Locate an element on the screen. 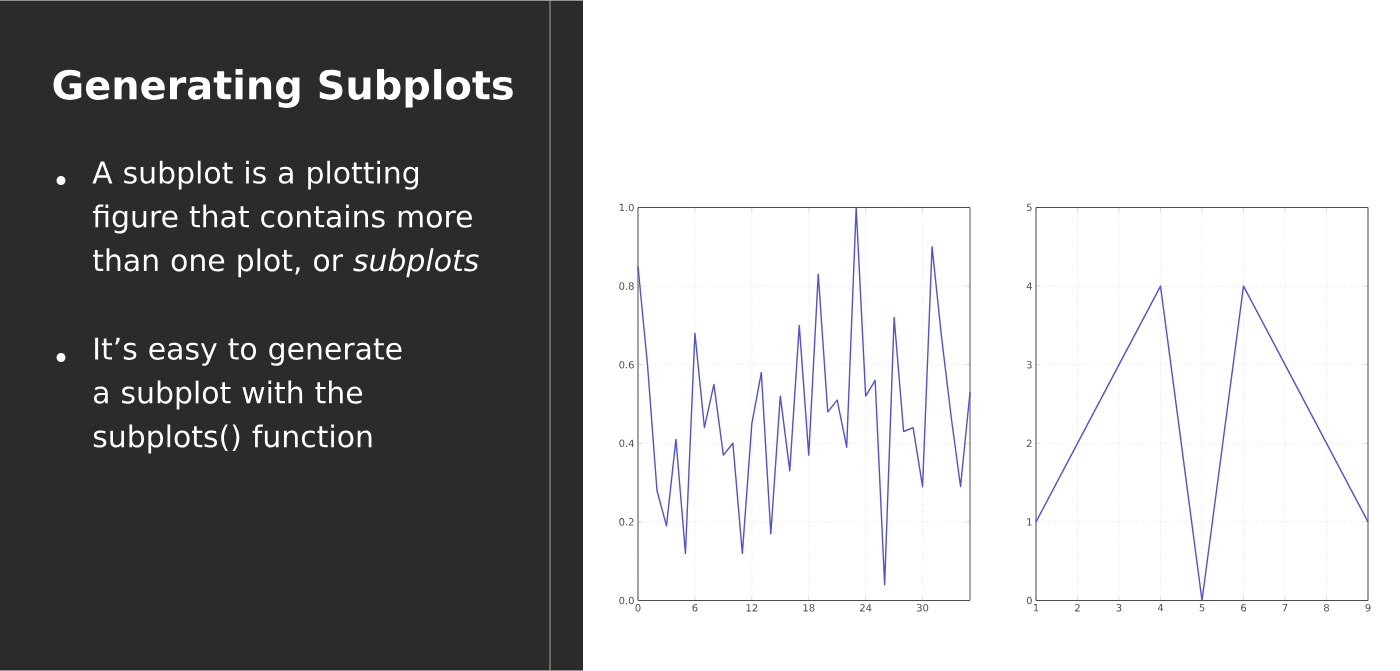 Image resolution: width=1400 pixels, height=671 pixels. x-tick-label: 5 is located at coordinates (1202, 608).